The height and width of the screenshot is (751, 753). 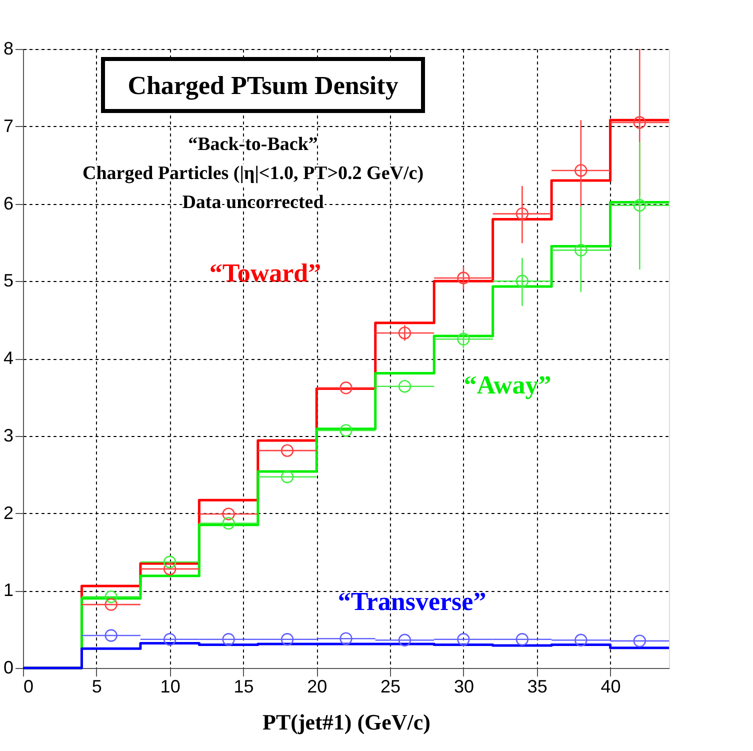 What do you see at coordinates (97, 686) in the screenshot?
I see `x-tick-label: 5` at bounding box center [97, 686].